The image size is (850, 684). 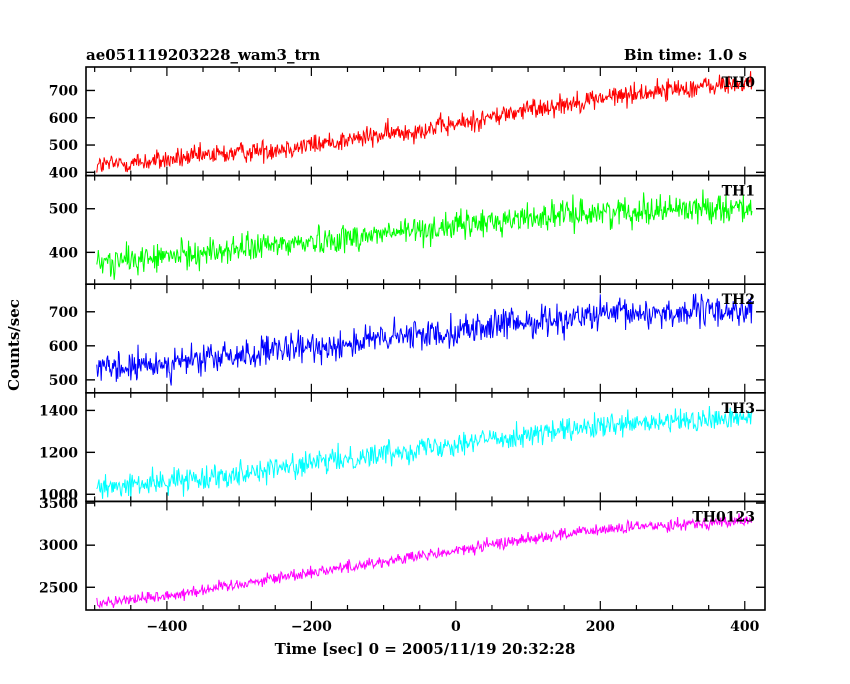 I want to click on x-axis: −400 −200 0 200 400, so click(x=452, y=627).